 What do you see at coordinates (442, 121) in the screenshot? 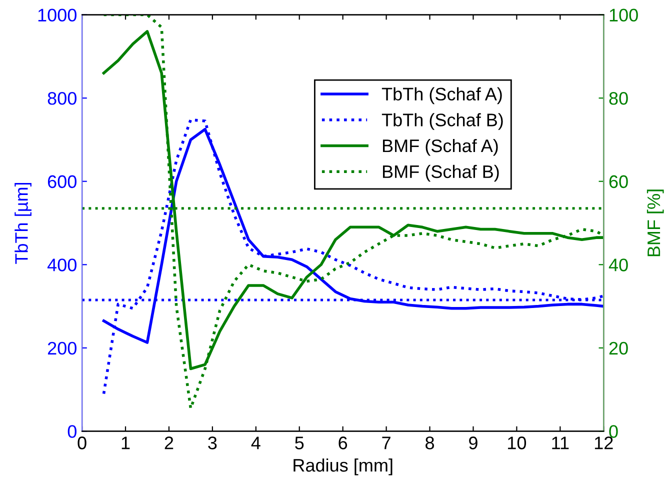
I see `legend-label: TbTh (Schaf B)` at bounding box center [442, 121].